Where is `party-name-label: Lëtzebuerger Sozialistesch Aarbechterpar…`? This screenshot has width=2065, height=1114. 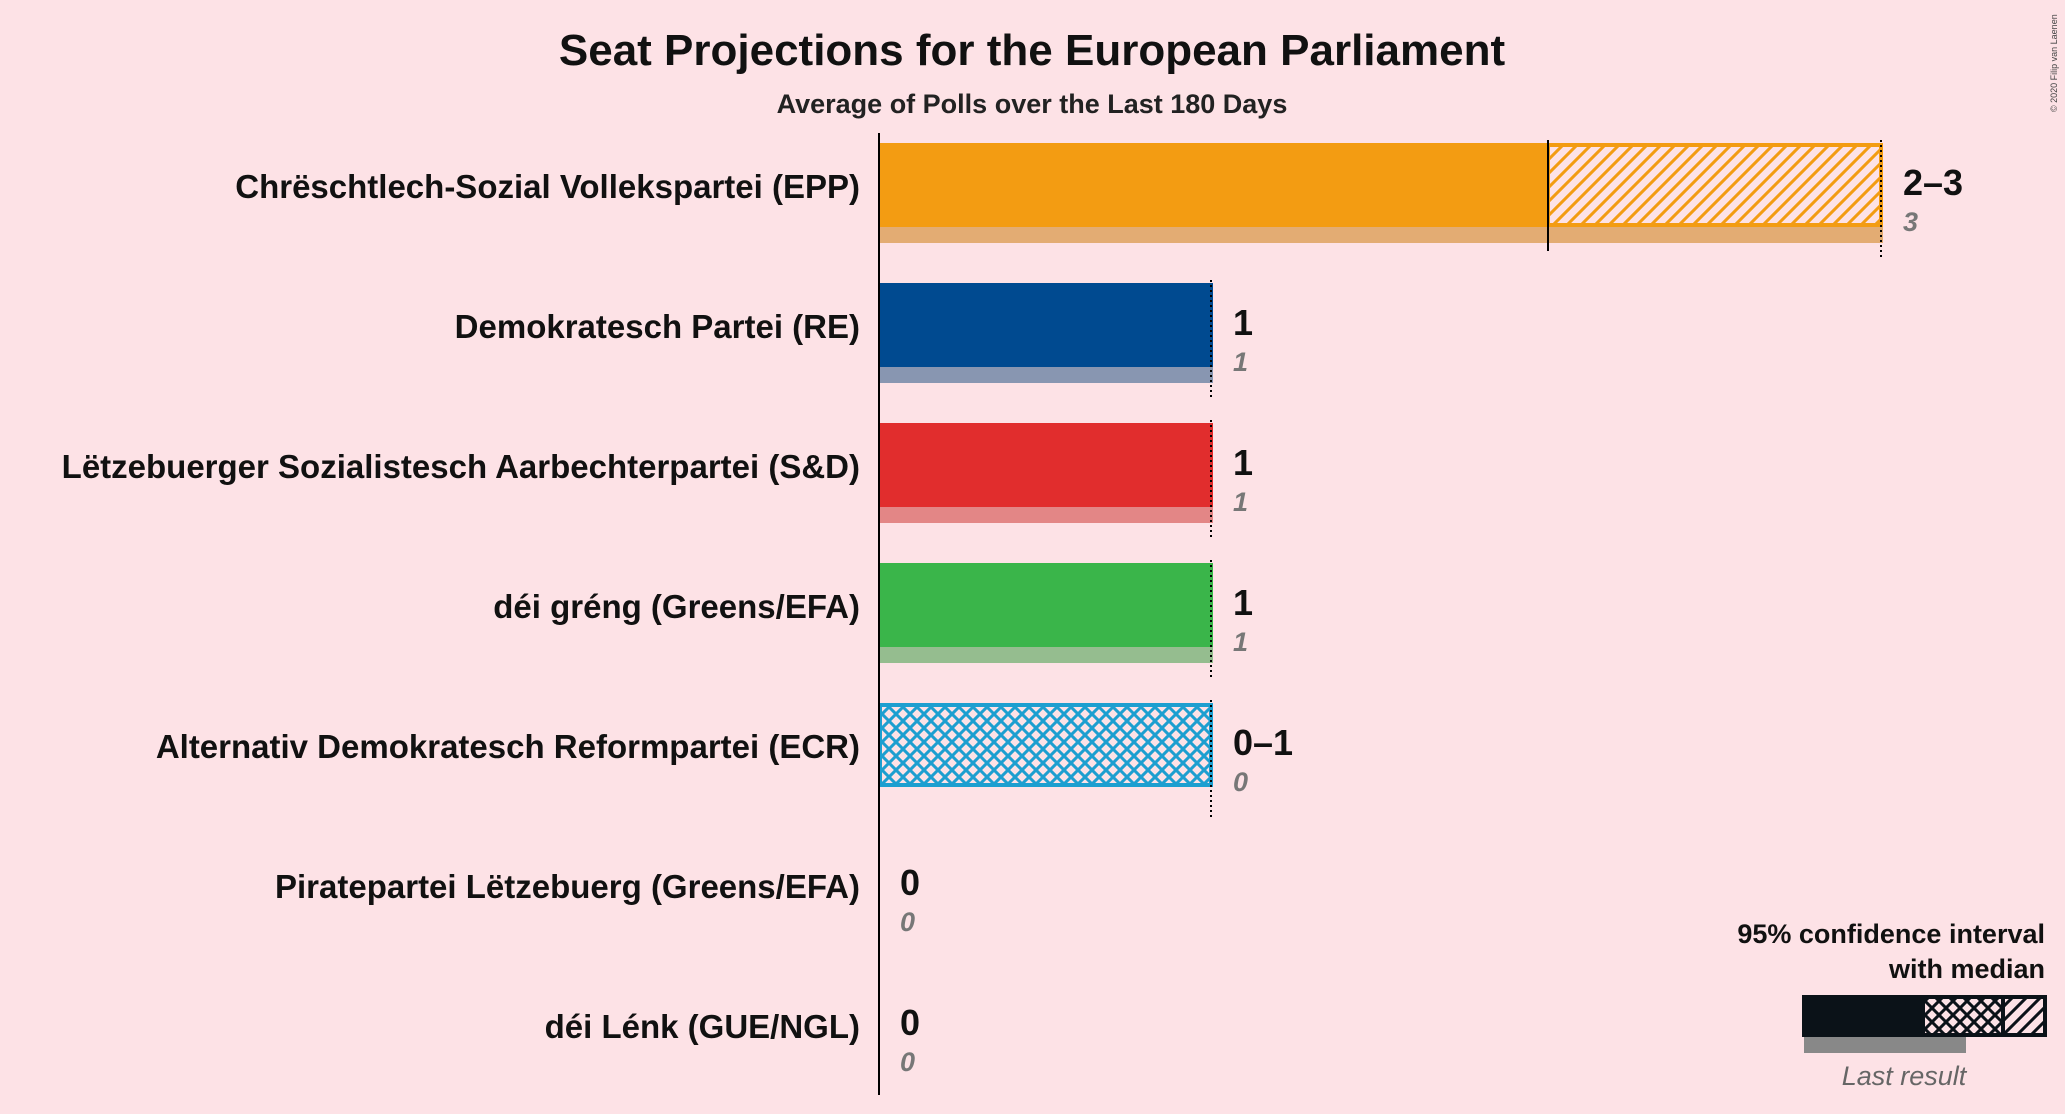
party-name-label: Lëtzebuerger Sozialistesch Aarbechterpar… is located at coordinates (461, 466).